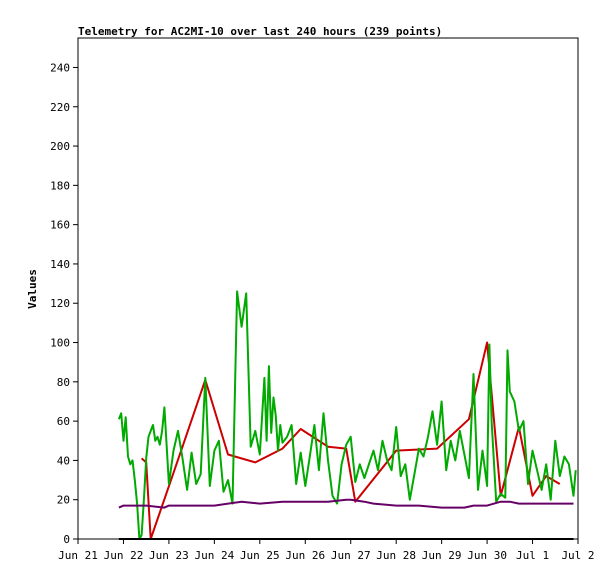 The image size is (615, 579). What do you see at coordinates (532, 555) in the screenshot?
I see `x-tick-label: Jul 1` at bounding box center [532, 555].